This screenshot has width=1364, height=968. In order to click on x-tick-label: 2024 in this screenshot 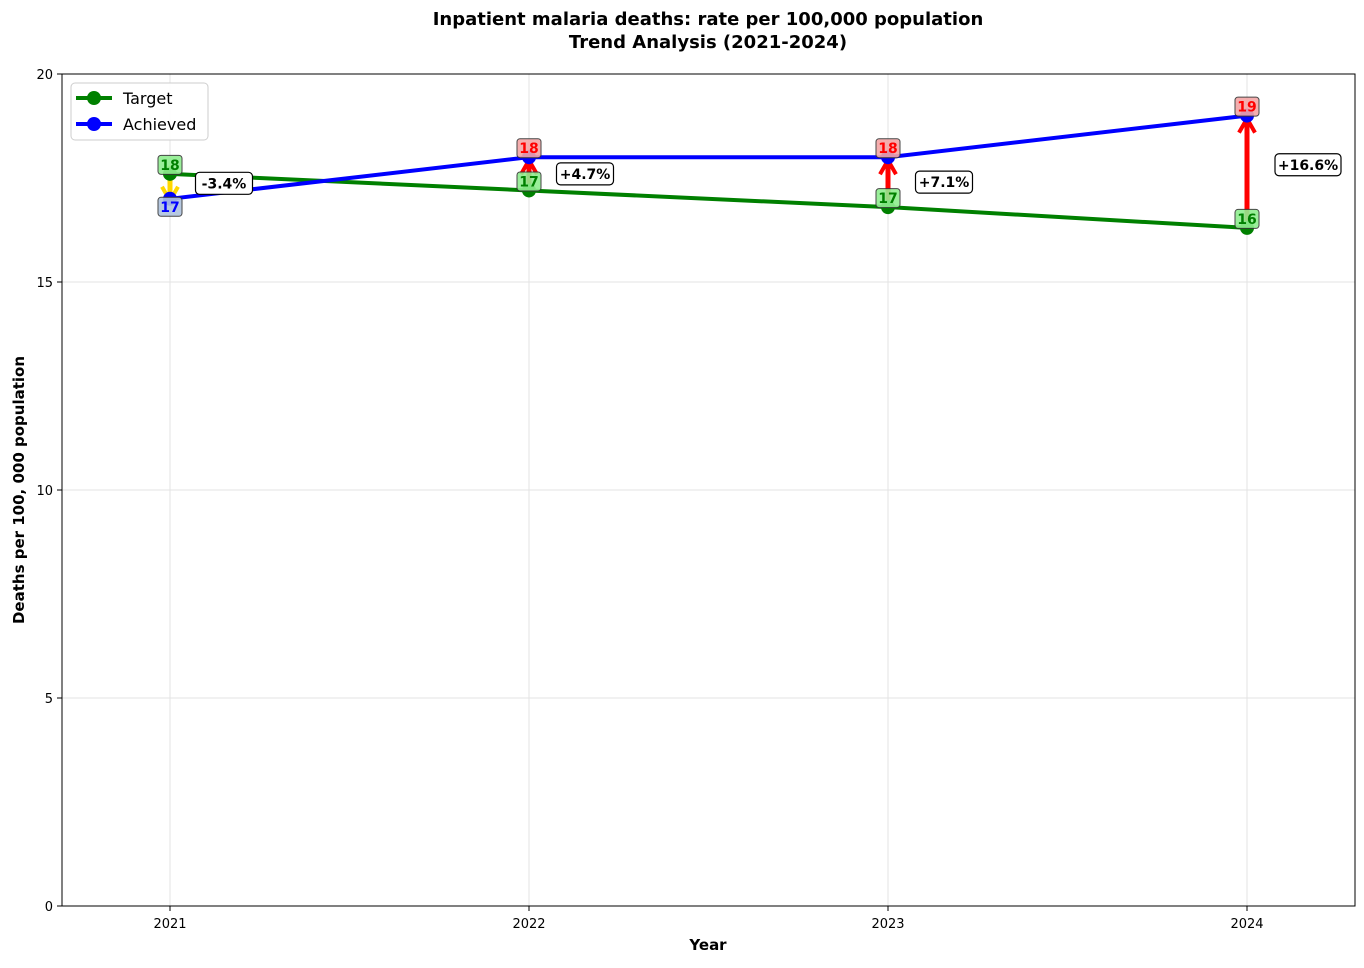, I will do `click(1246, 924)`.